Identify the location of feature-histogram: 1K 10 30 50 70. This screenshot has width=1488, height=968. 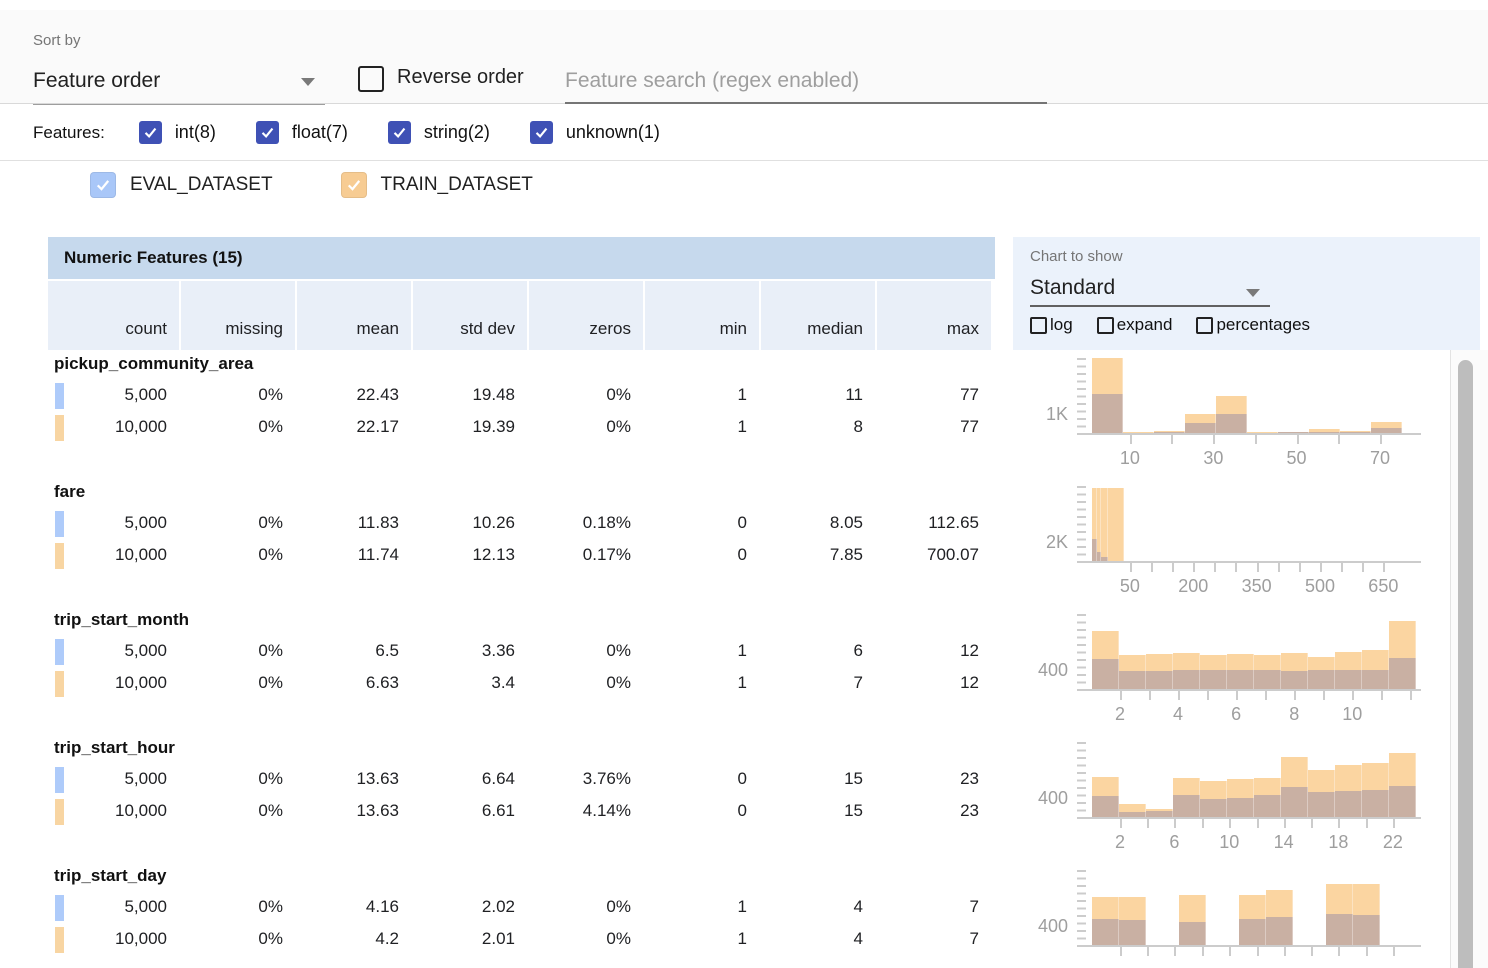
(1236, 416).